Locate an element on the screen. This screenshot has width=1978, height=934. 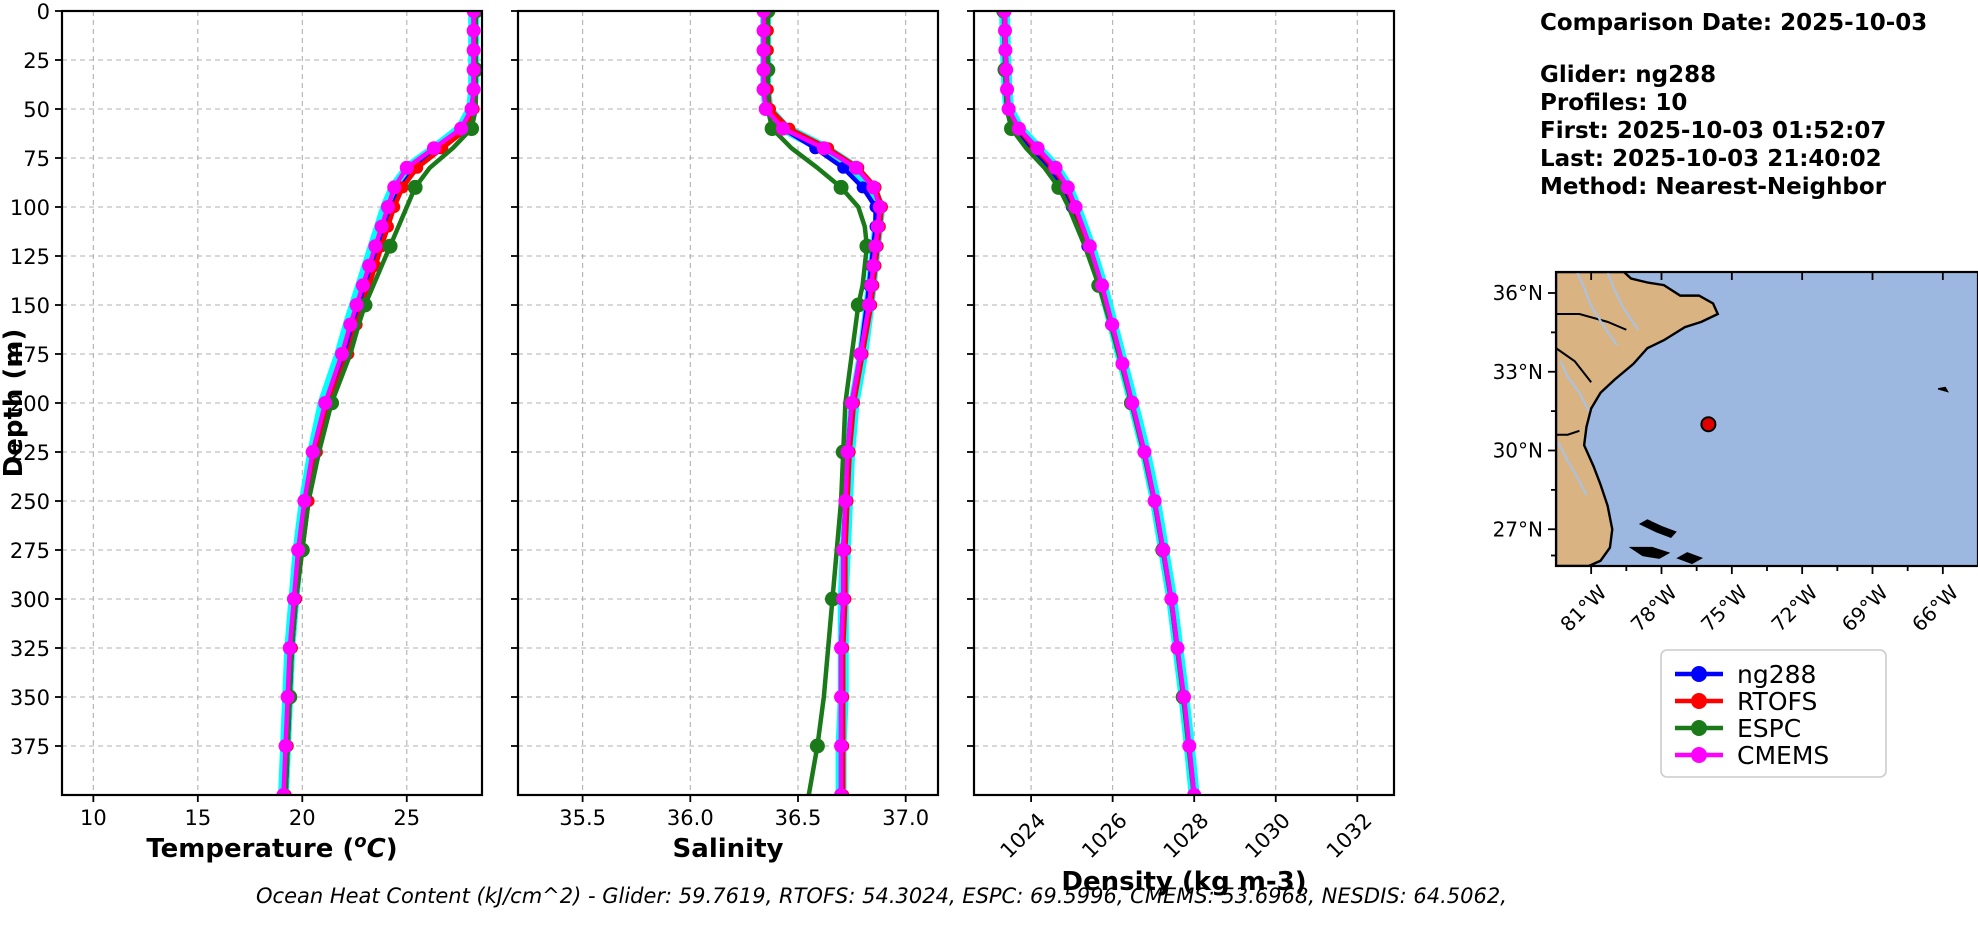
glider-location-marker is located at coordinates (1708, 424).